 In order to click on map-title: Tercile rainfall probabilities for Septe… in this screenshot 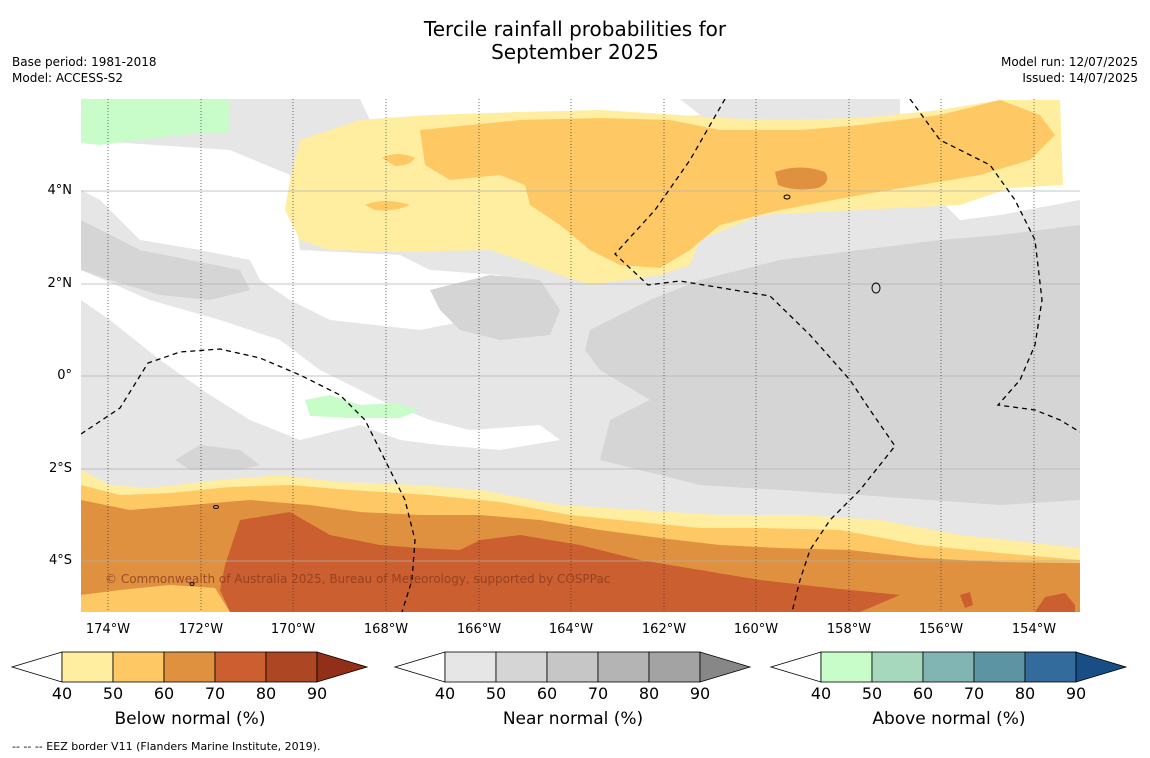, I will do `click(575, 41)`.